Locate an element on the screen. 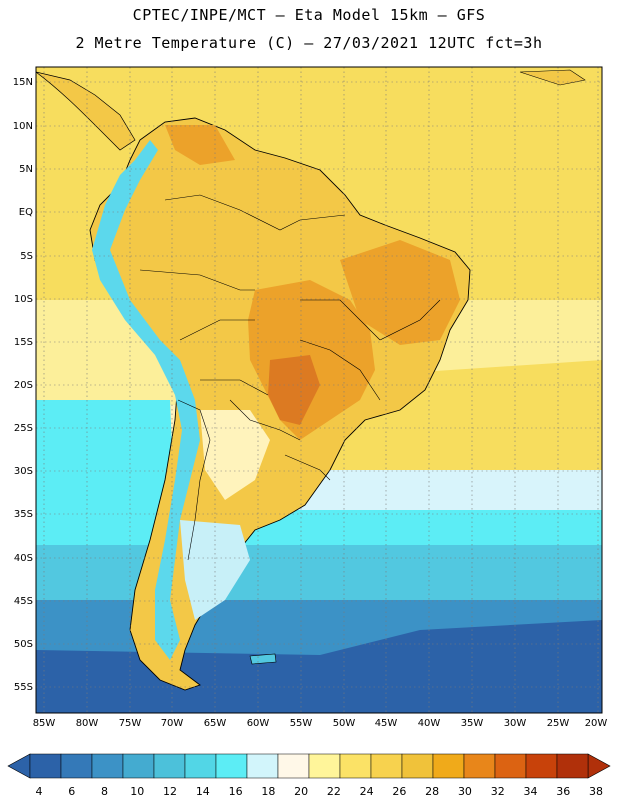 The height and width of the screenshot is (800, 618). lon-label: 60W is located at coordinates (258, 723).